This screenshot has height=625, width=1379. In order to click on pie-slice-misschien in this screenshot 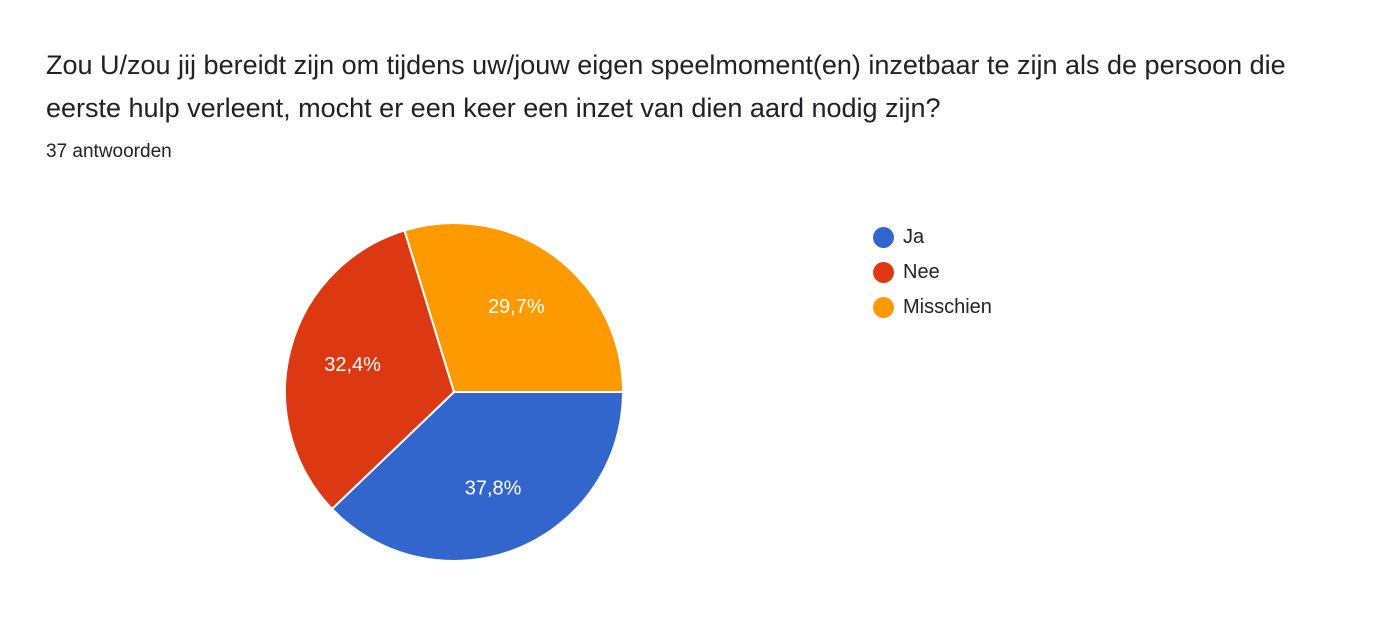, I will do `click(514, 307)`.